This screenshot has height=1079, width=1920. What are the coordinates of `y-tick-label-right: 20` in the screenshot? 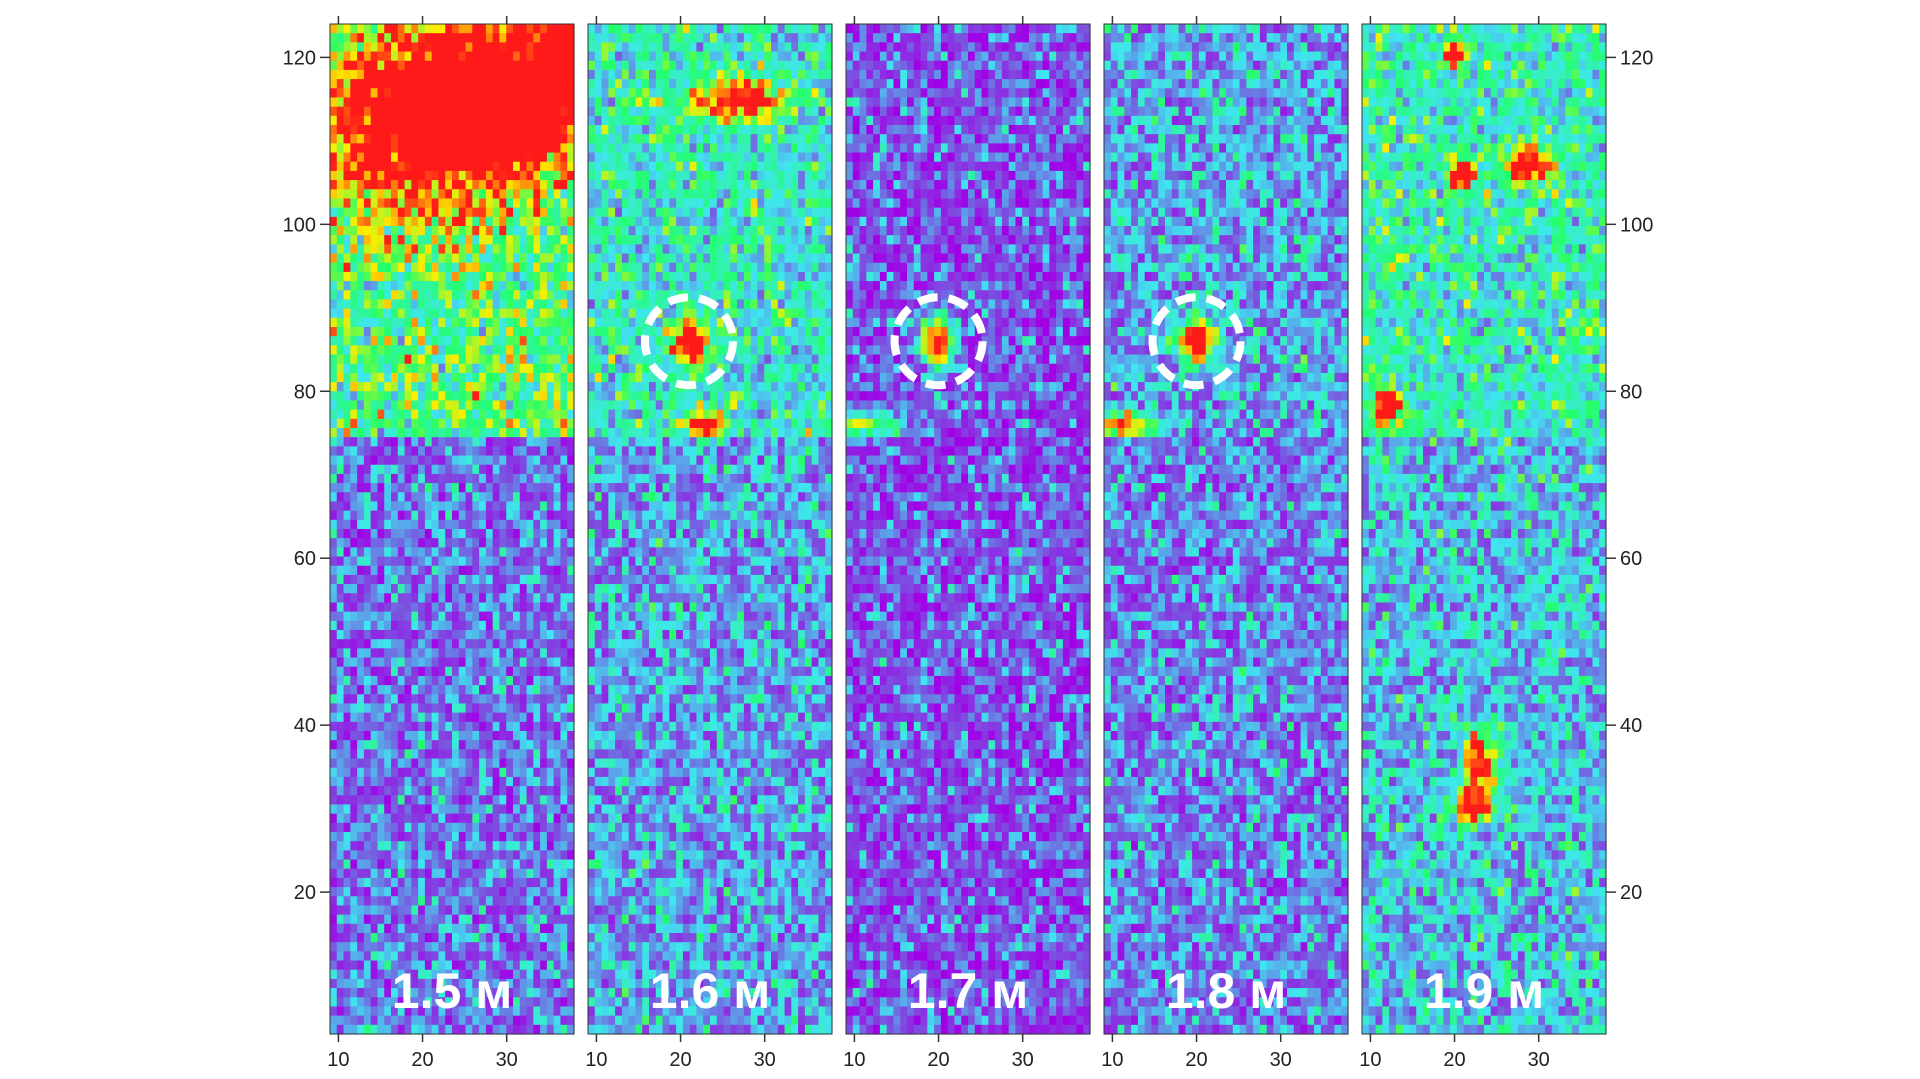 It's located at (1631, 893).